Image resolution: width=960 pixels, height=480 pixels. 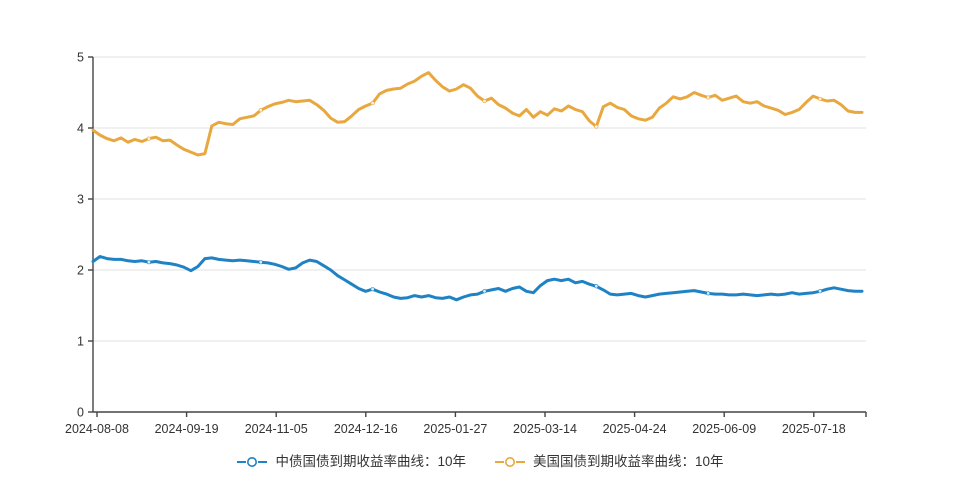 What do you see at coordinates (724, 429) in the screenshot?
I see `x-tick-label-2025-06-09: 2025-06-09` at bounding box center [724, 429].